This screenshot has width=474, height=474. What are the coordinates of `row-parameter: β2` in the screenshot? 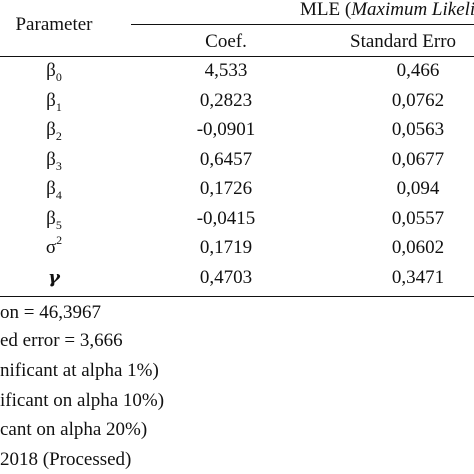 It's located at (54, 131).